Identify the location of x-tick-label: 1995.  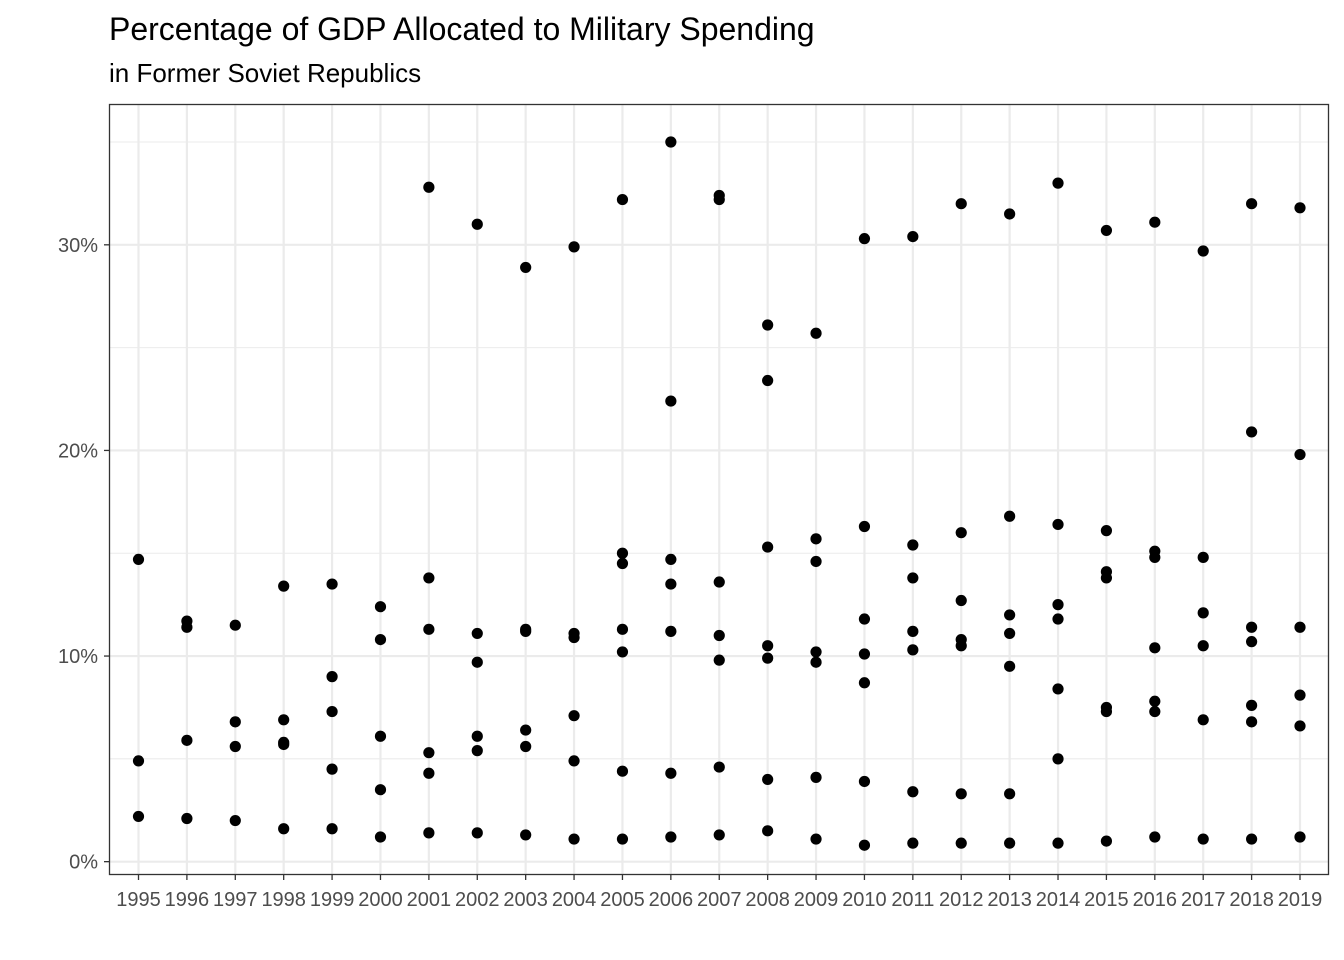
(138, 900).